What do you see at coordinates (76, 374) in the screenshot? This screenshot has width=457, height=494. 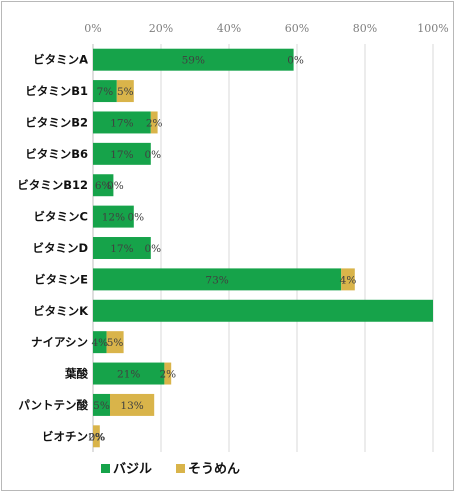 I see `category-label: 葉酸` at bounding box center [76, 374].